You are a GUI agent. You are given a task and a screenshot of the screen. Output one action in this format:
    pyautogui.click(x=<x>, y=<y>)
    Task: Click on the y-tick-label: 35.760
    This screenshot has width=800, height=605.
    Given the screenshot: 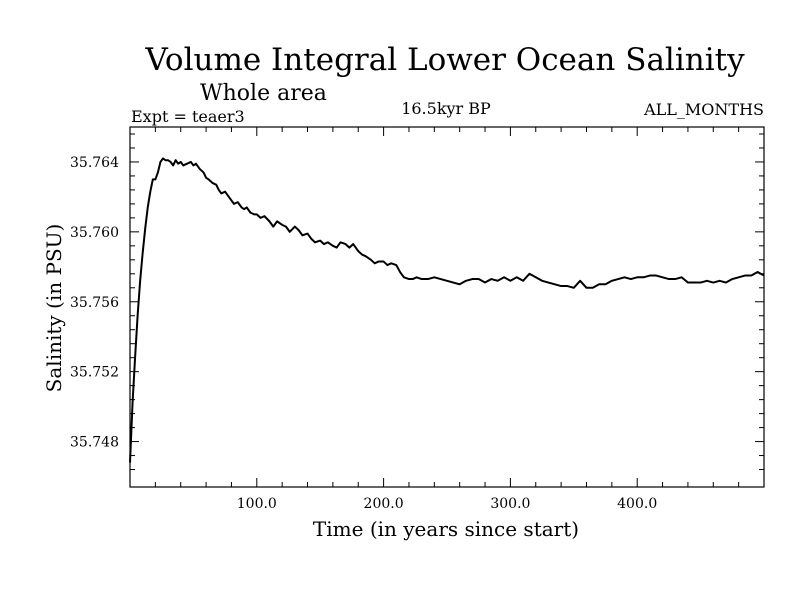 What is the action you would take?
    pyautogui.click(x=94, y=233)
    